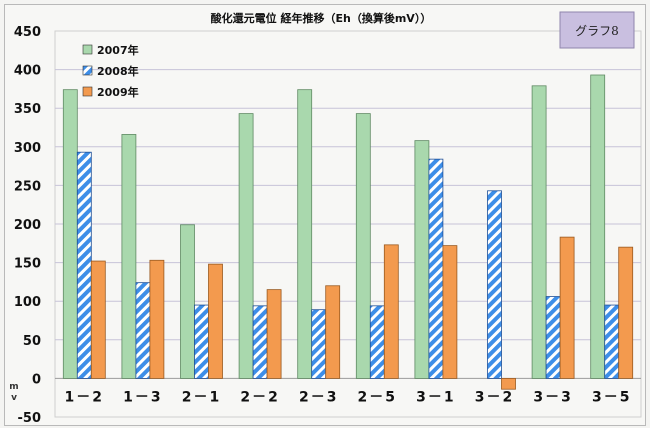  What do you see at coordinates (318, 397) in the screenshot?
I see `x-tick-label: 2－3` at bounding box center [318, 397].